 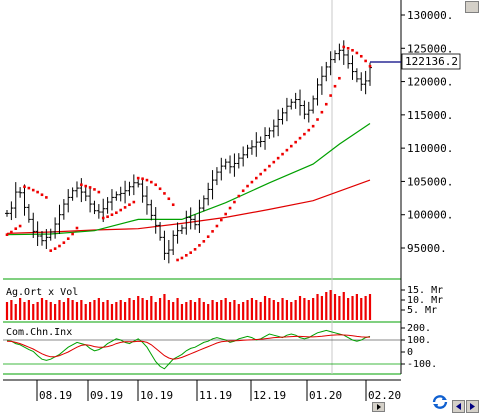 What do you see at coordinates (218, 391) in the screenshot?
I see `date-axis-ticks: 08.19 09.19 10.19 11.19 12.19 01.20 02.20` at bounding box center [218, 391].